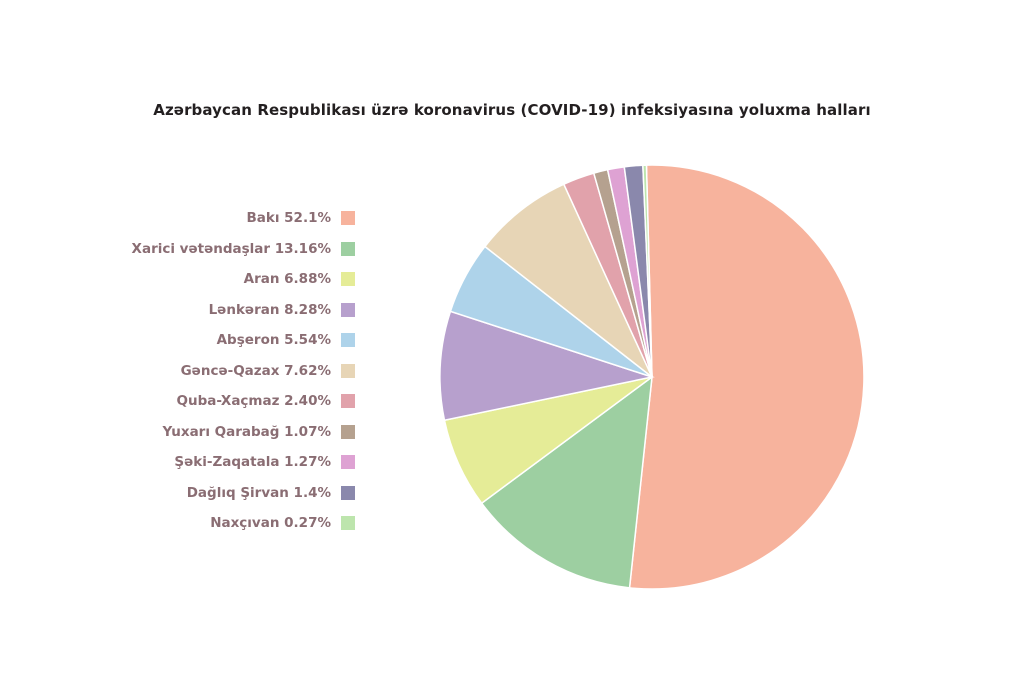 Image resolution: width=1024 pixels, height=691 pixels. What do you see at coordinates (246, 431) in the screenshot?
I see `legend-label: Yuxarı Qarabağ 1.07%` at bounding box center [246, 431].